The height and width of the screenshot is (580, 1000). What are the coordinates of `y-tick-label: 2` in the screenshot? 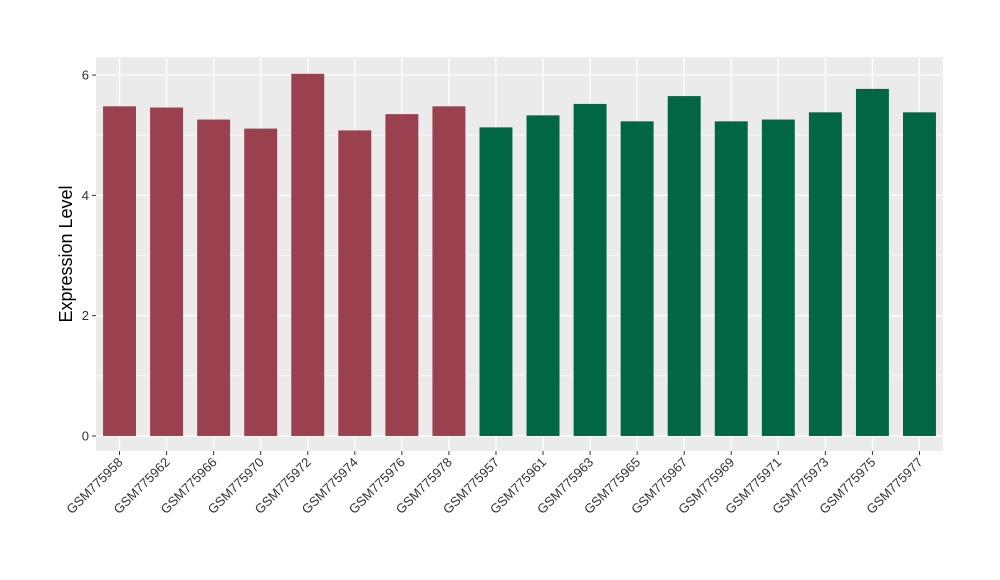 It's located at (85, 315).